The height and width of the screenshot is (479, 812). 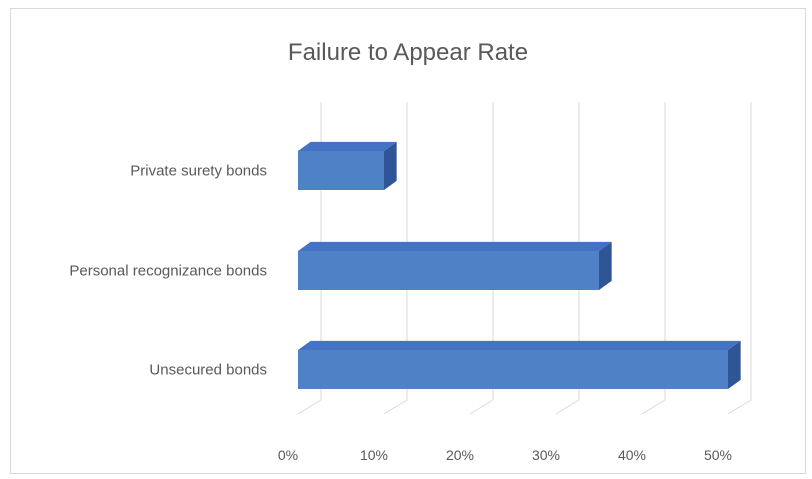 What do you see at coordinates (198, 171) in the screenshot?
I see `category-label: Private surety bonds` at bounding box center [198, 171].